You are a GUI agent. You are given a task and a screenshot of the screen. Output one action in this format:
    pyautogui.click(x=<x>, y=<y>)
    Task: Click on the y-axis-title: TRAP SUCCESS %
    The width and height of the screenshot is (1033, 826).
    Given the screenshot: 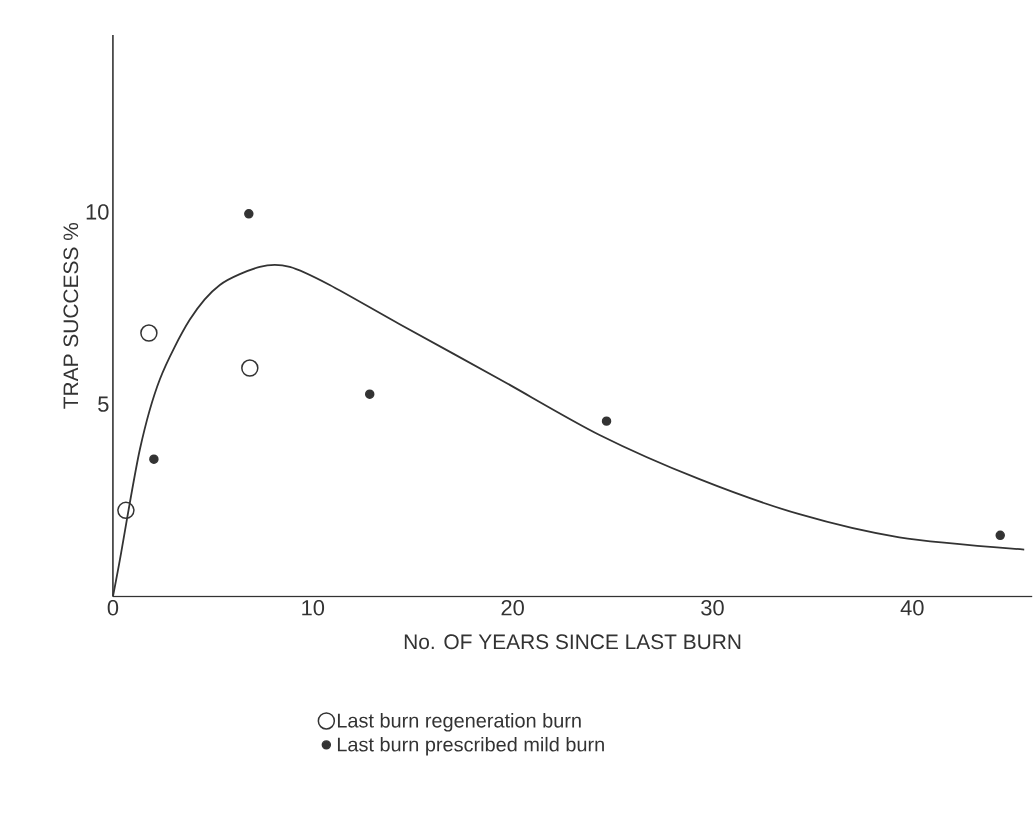 What is the action you would take?
    pyautogui.click(x=71, y=315)
    